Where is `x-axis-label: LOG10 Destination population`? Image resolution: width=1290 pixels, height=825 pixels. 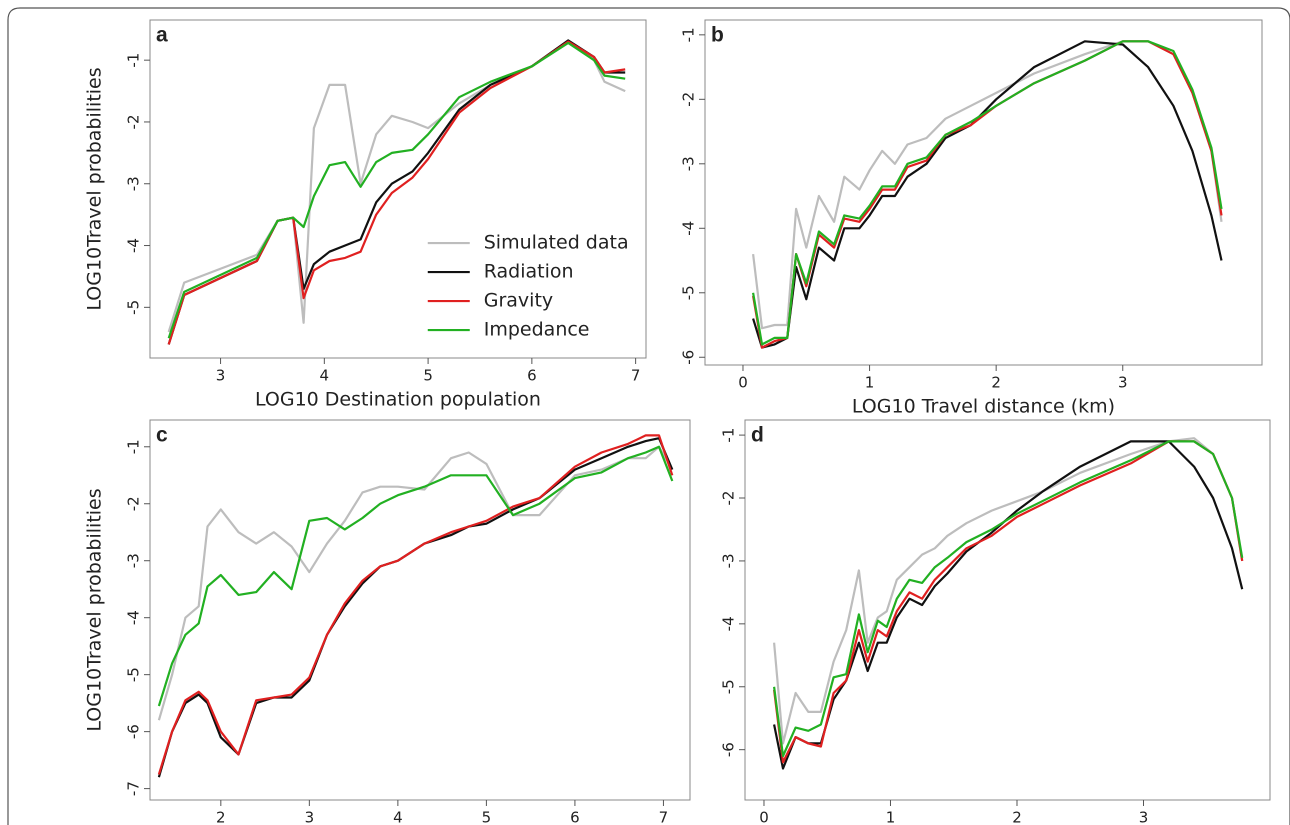 x-axis-label: LOG10 Destination population is located at coordinates (398, 400).